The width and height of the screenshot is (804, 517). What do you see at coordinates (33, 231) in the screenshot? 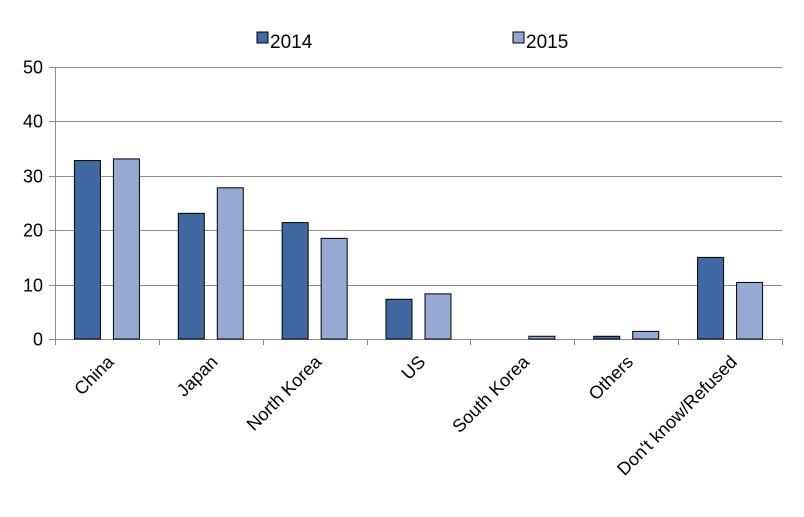
I see `y-tick-label: 20` at bounding box center [33, 231].